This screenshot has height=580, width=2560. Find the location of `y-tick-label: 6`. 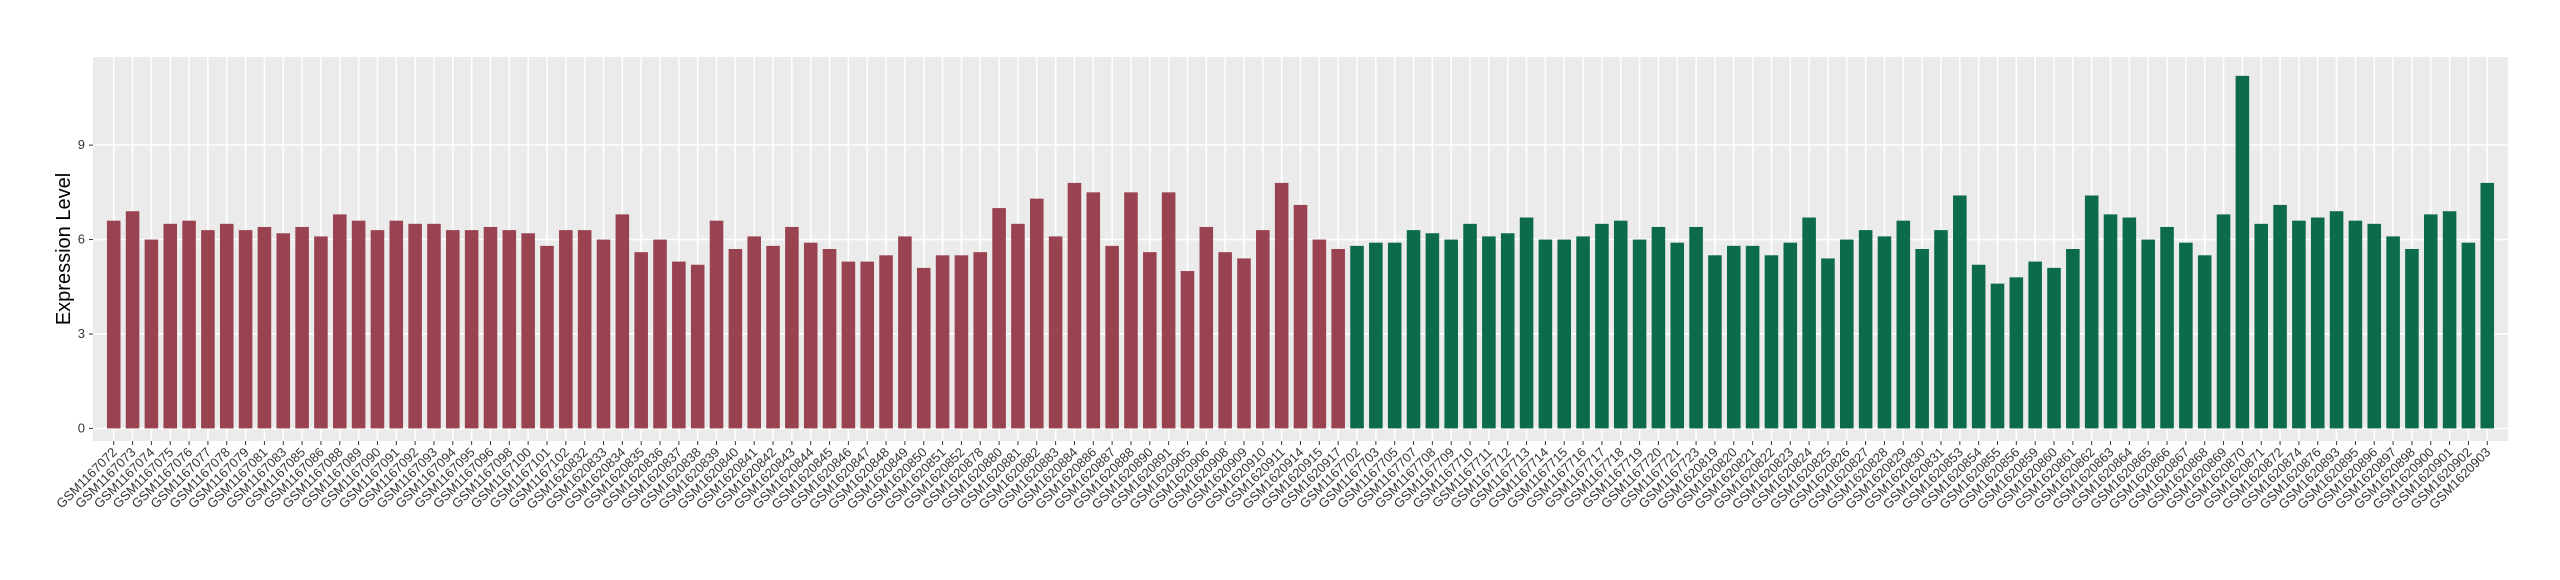

y-tick-label: 6 is located at coordinates (81, 239).